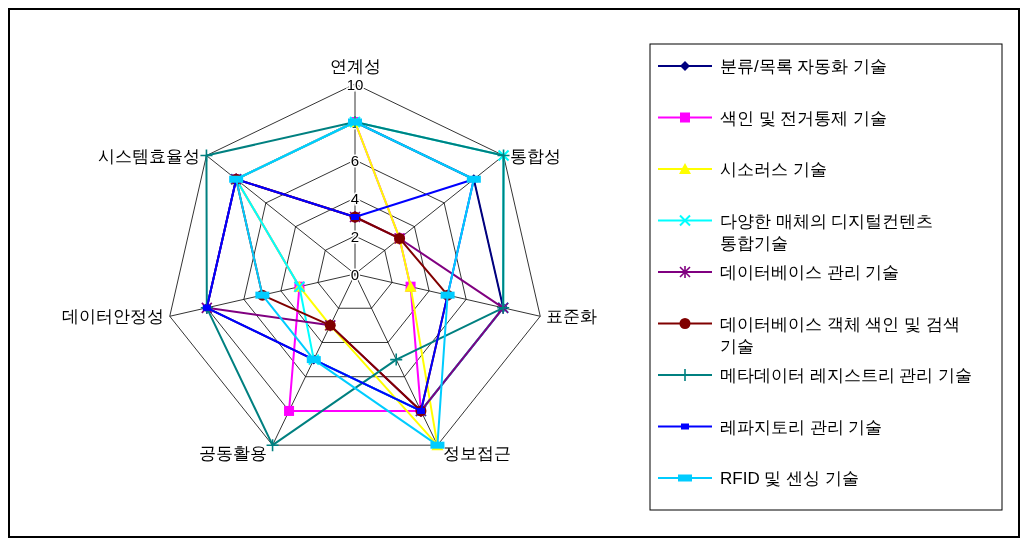  Describe the element at coordinates (801, 427) in the screenshot. I see `legend-label: 레파지토리 관리 기술` at that location.